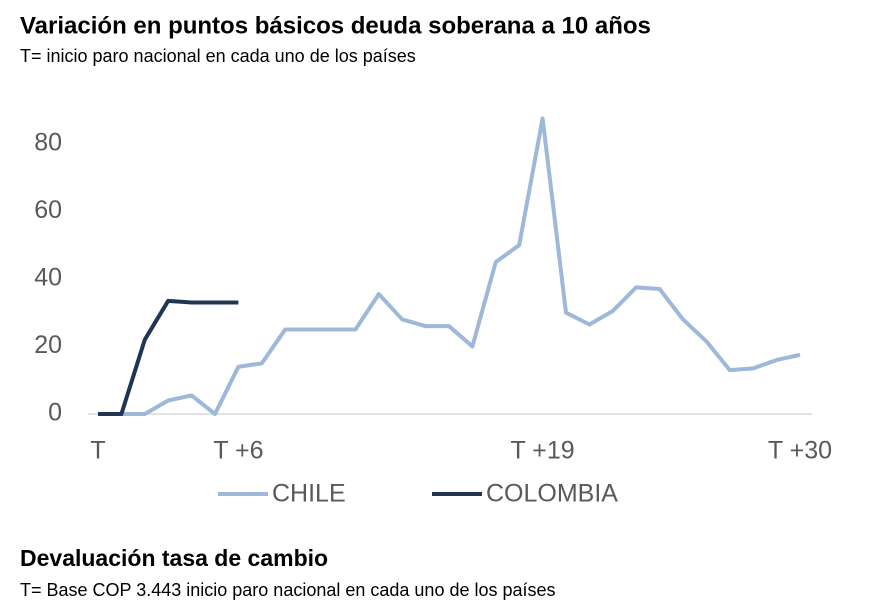  What do you see at coordinates (543, 451) in the screenshot?
I see `x-tick-label: T +19` at bounding box center [543, 451].